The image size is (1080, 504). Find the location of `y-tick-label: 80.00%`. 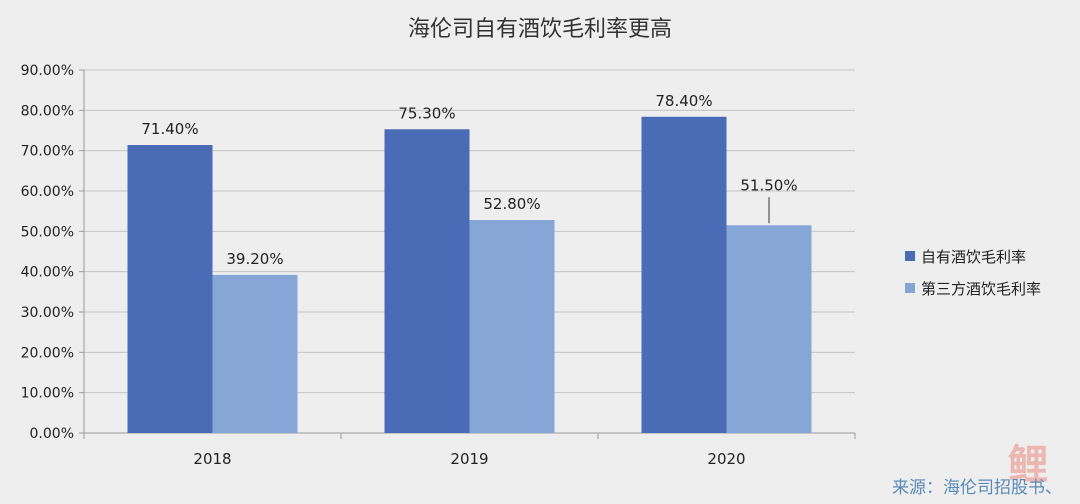

y-tick-label: 80.00% is located at coordinates (47, 111).